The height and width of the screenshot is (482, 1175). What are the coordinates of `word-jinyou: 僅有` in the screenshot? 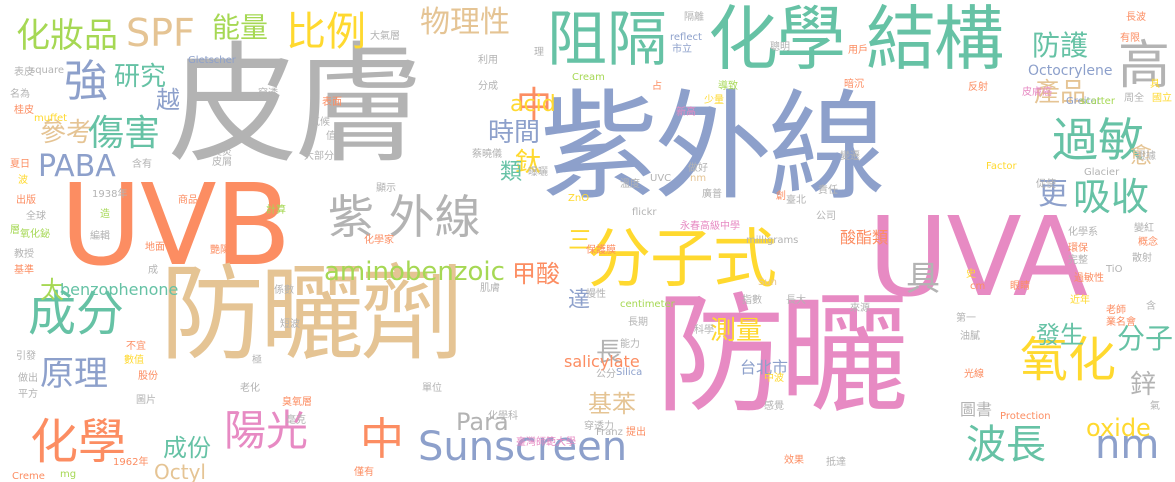 It's located at (364, 472).